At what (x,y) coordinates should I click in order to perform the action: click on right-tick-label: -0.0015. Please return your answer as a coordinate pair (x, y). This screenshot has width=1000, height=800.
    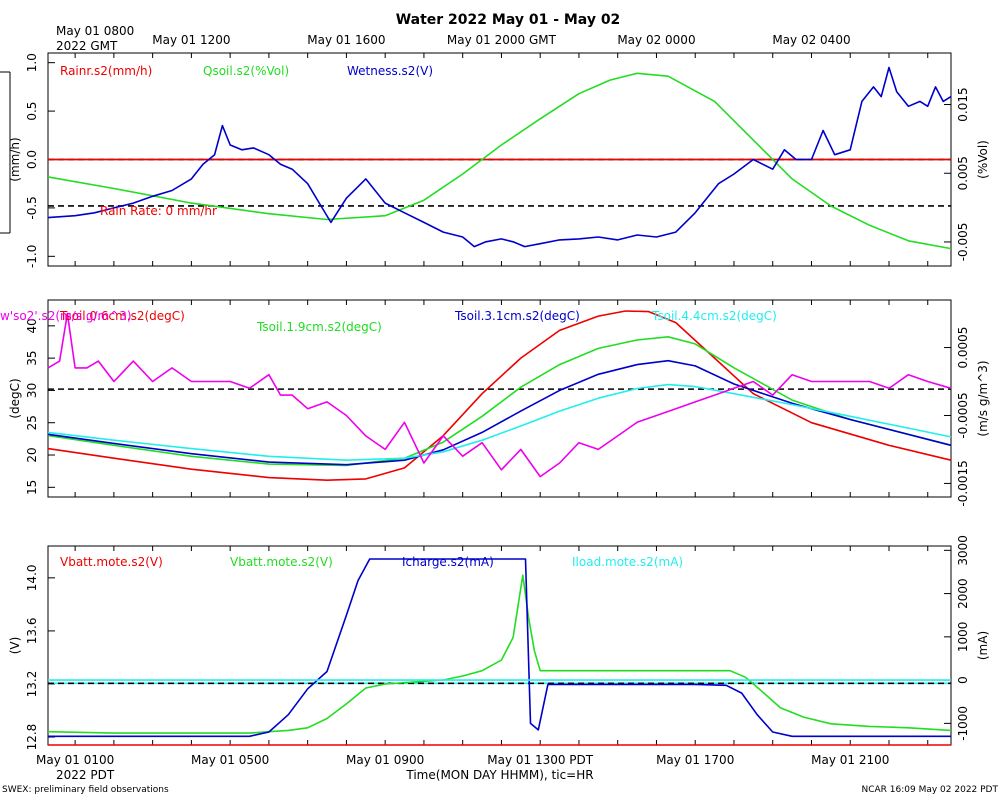
    Looking at the image, I should click on (963, 483).